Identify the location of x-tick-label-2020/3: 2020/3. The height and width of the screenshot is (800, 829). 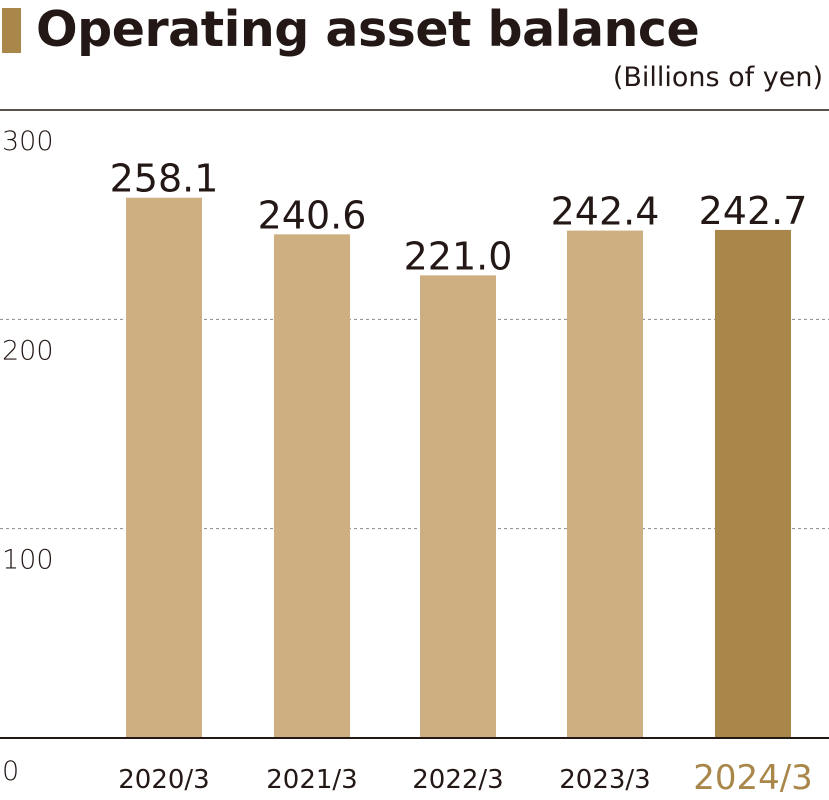
(163, 780).